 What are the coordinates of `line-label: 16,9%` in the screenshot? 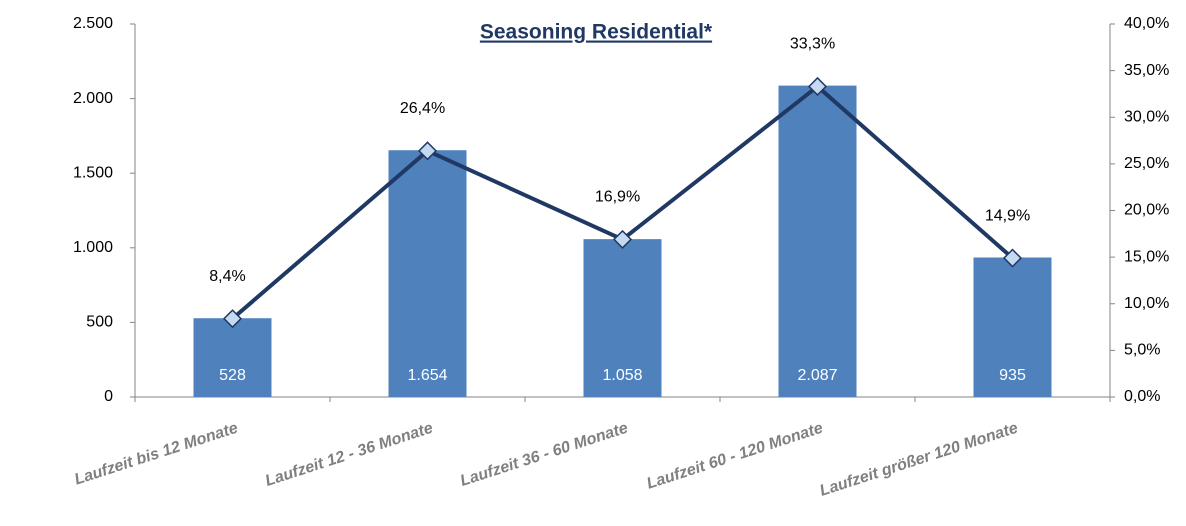 It's located at (617, 197).